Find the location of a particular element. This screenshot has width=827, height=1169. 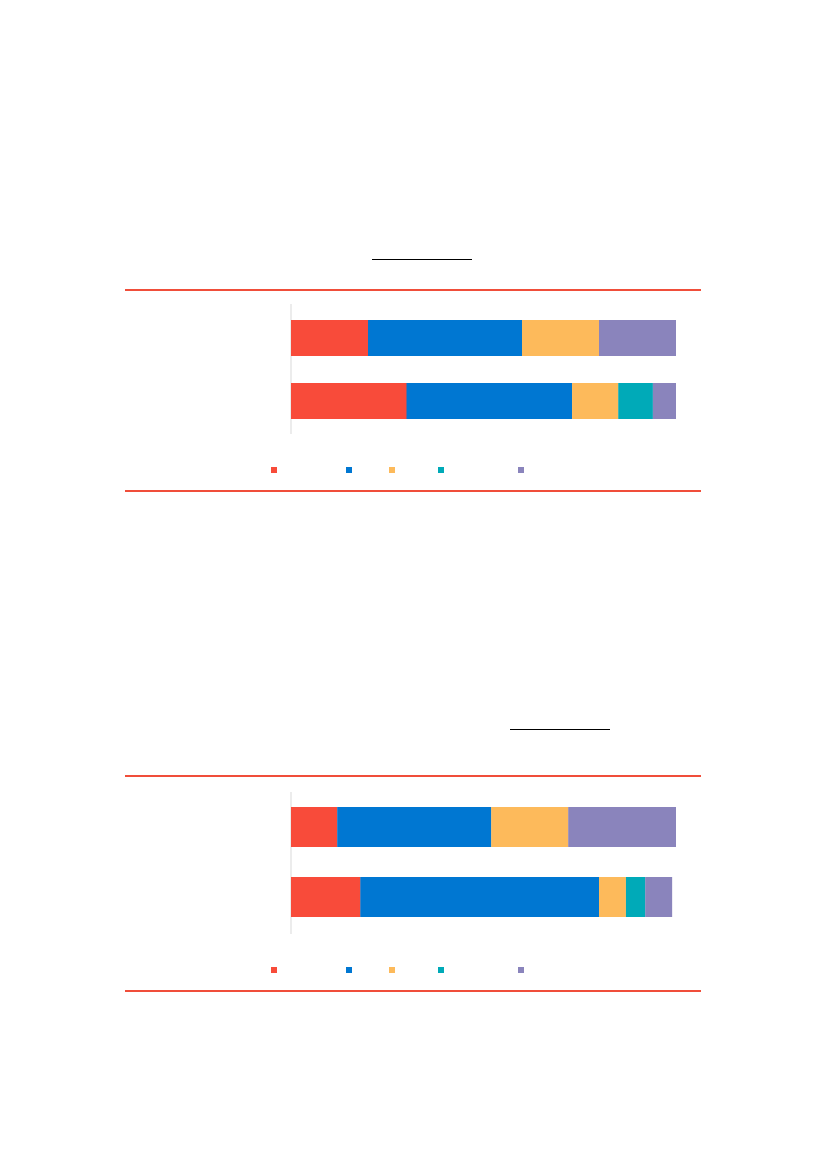

chart-2-bottom-rule is located at coordinates (413, 991).